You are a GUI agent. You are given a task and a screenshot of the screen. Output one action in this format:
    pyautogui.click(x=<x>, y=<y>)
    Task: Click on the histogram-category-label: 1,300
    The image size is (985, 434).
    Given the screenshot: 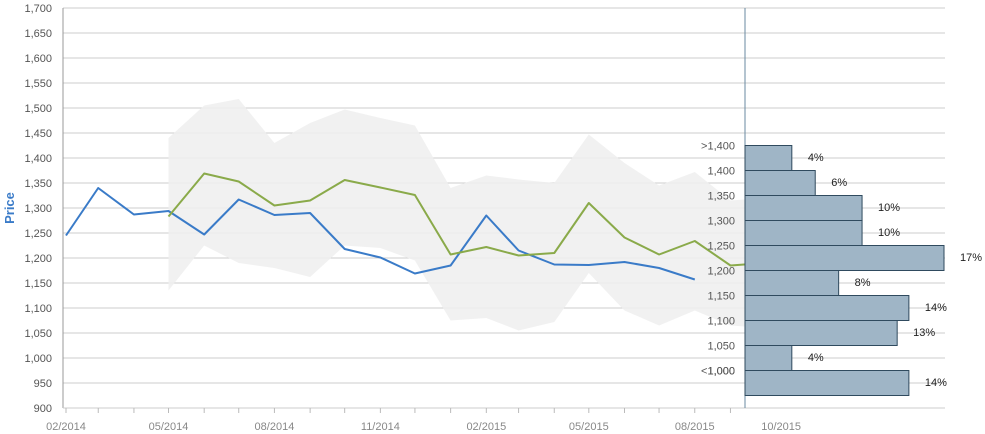 What is the action you would take?
    pyautogui.click(x=721, y=222)
    